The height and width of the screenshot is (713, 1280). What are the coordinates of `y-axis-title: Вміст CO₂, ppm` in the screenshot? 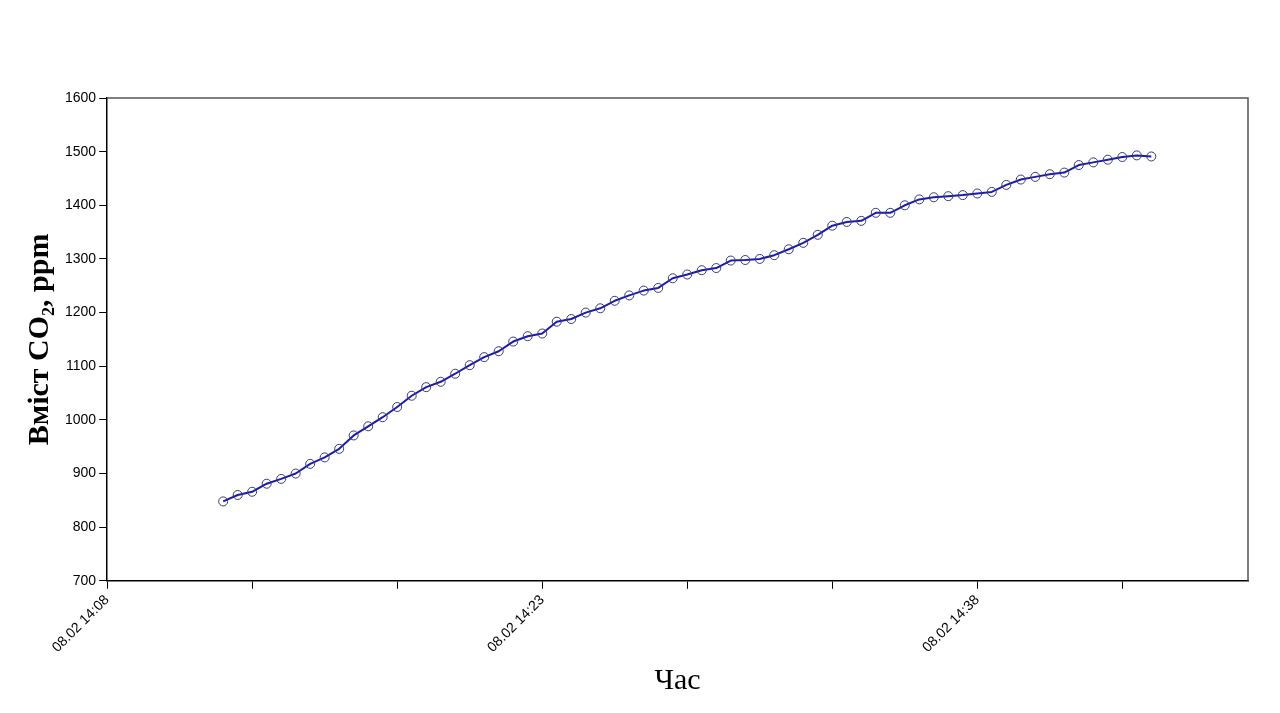 It's located at (37, 339).